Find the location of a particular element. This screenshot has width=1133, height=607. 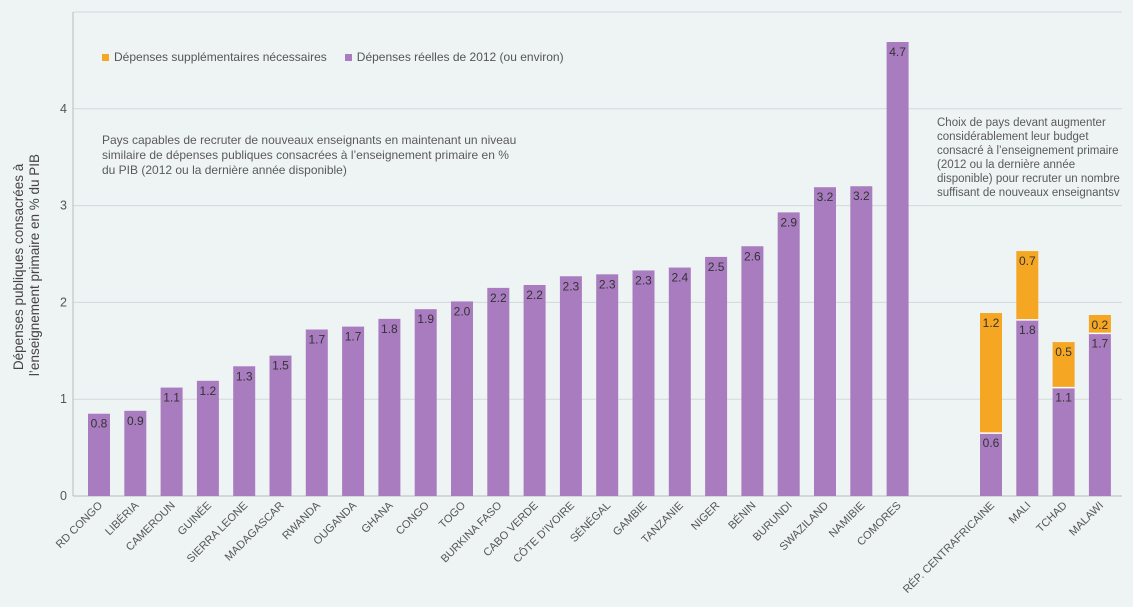

legend-swatch-additional is located at coordinates (105, 57).